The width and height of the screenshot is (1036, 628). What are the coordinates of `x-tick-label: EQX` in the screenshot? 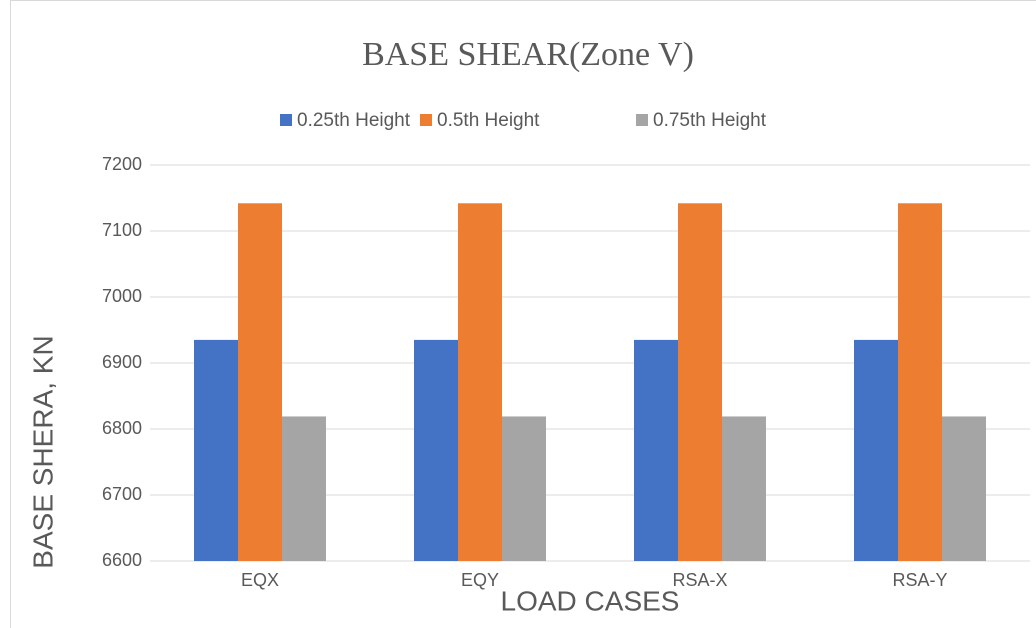 It's located at (260, 580).